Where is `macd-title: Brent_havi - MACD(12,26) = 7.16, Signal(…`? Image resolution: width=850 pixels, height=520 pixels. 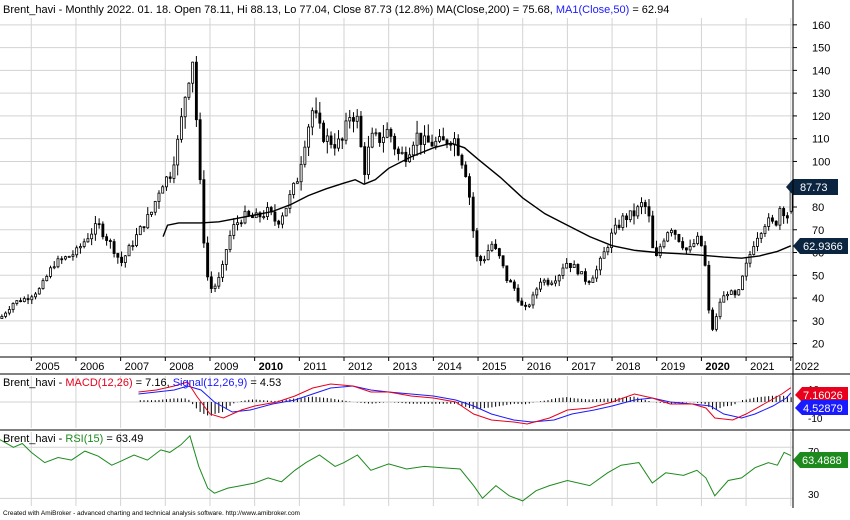
macd-title: Brent_havi - MACD(12,26) = 7.16, Signal(… is located at coordinates (142, 383).